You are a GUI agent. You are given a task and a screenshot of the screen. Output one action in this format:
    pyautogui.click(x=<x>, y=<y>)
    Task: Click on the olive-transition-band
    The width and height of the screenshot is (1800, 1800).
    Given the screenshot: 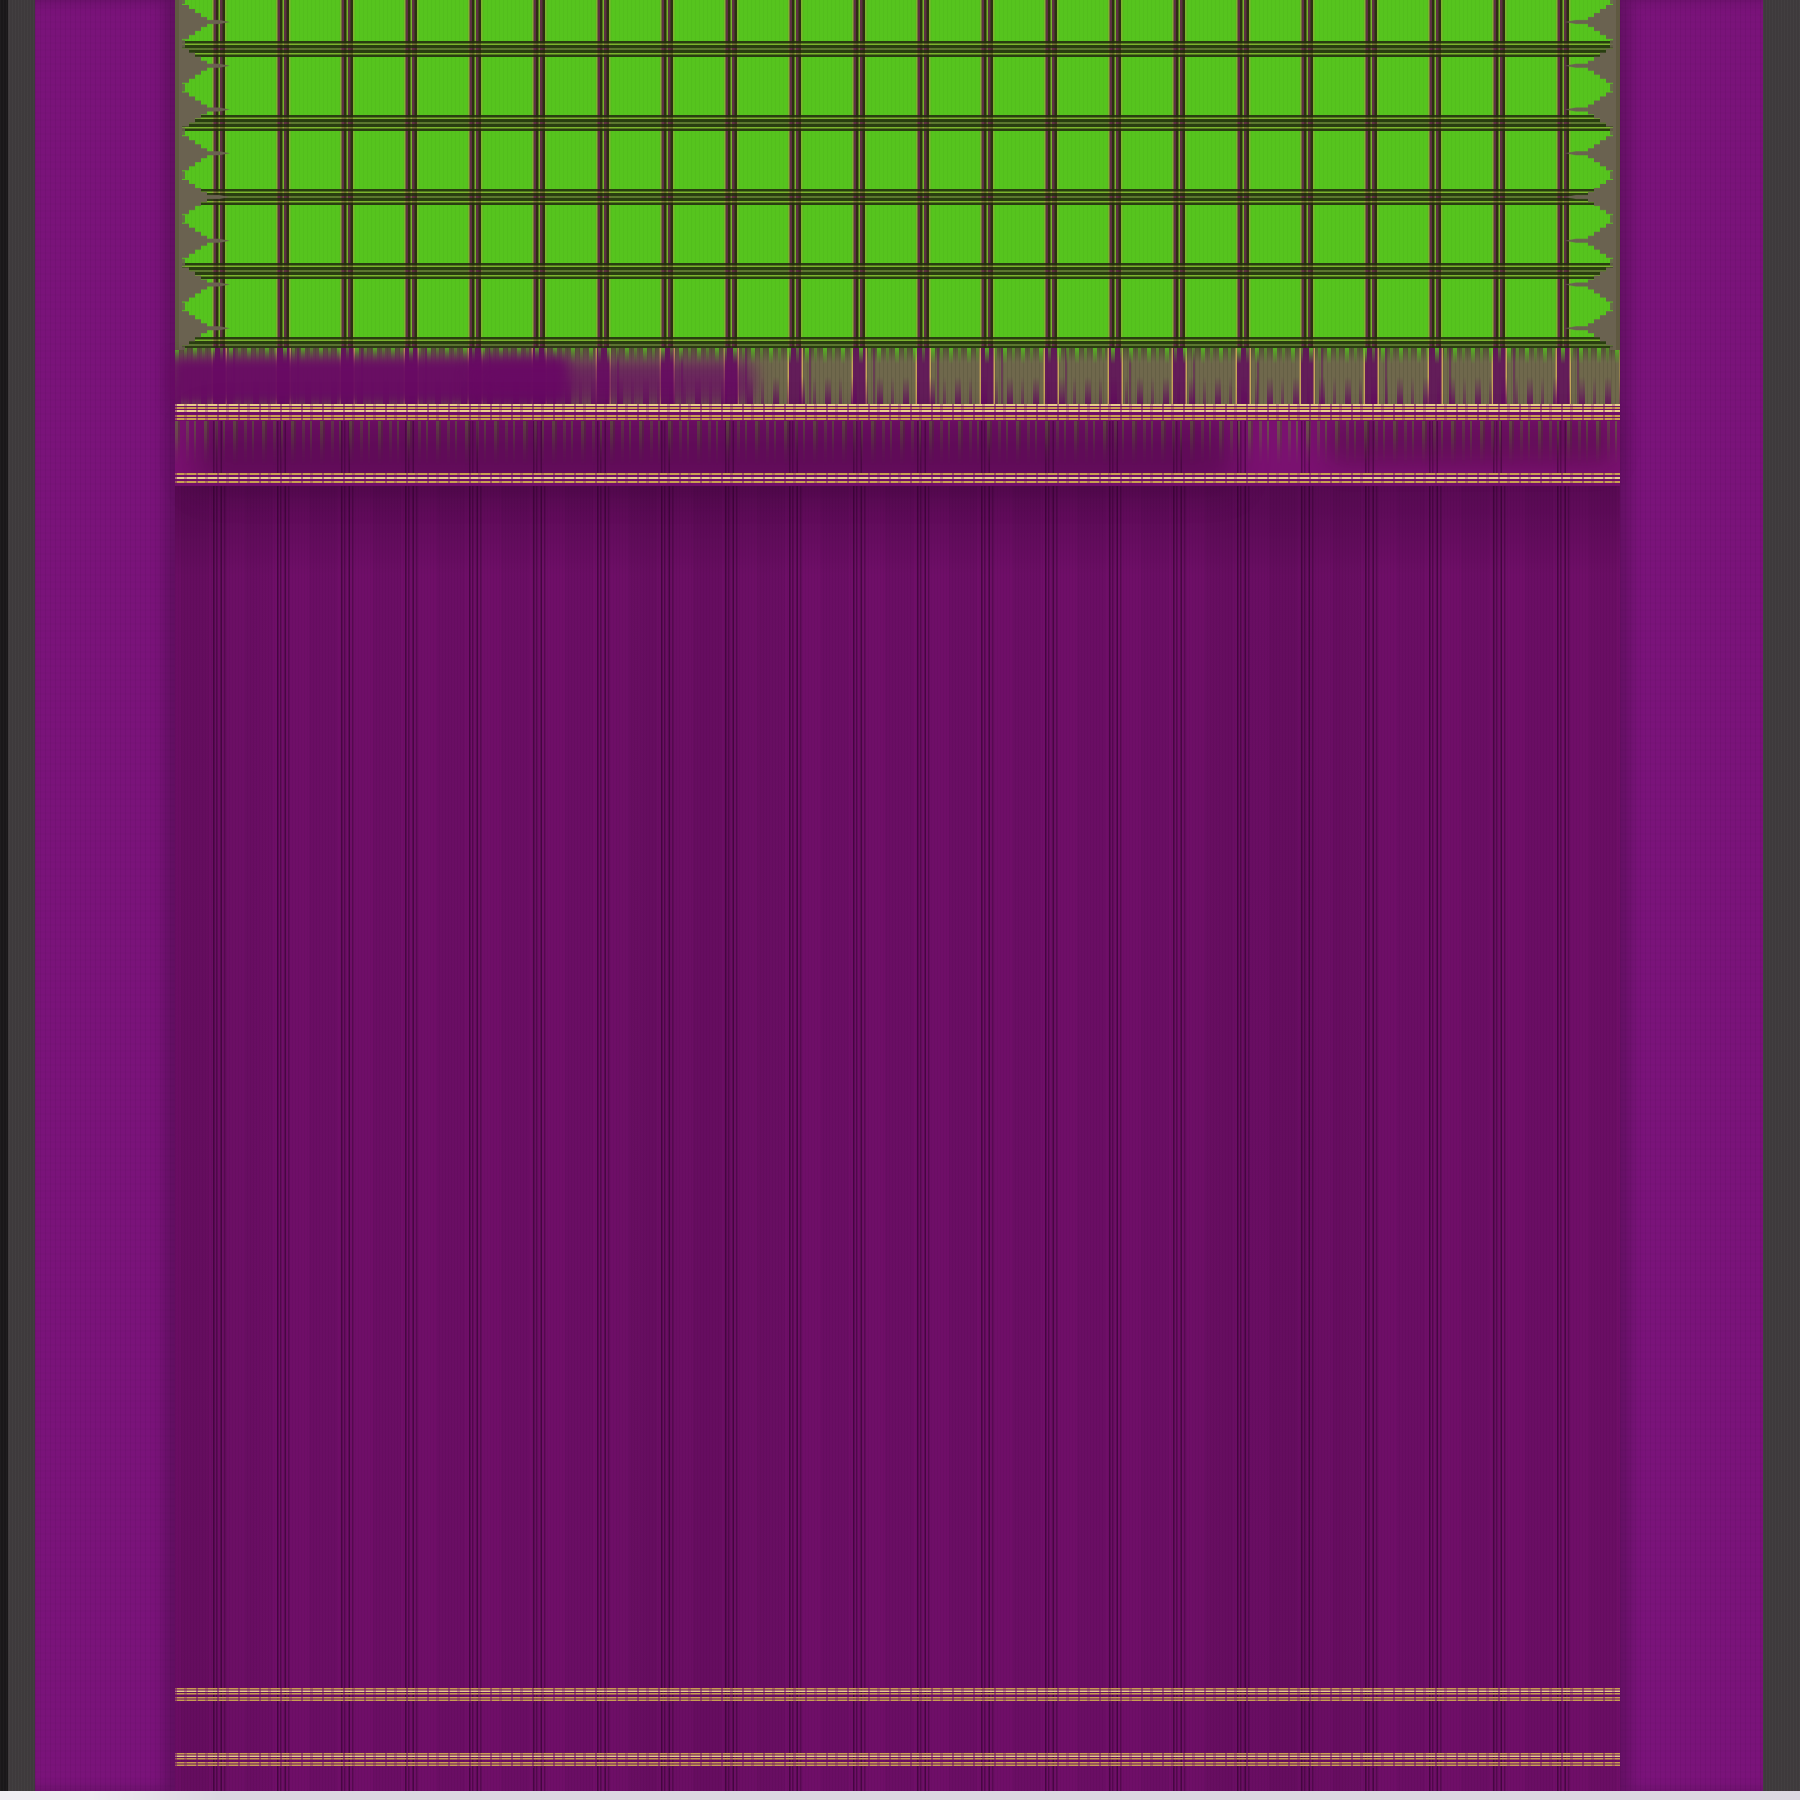 What is the action you would take?
    pyautogui.click(x=897, y=376)
    